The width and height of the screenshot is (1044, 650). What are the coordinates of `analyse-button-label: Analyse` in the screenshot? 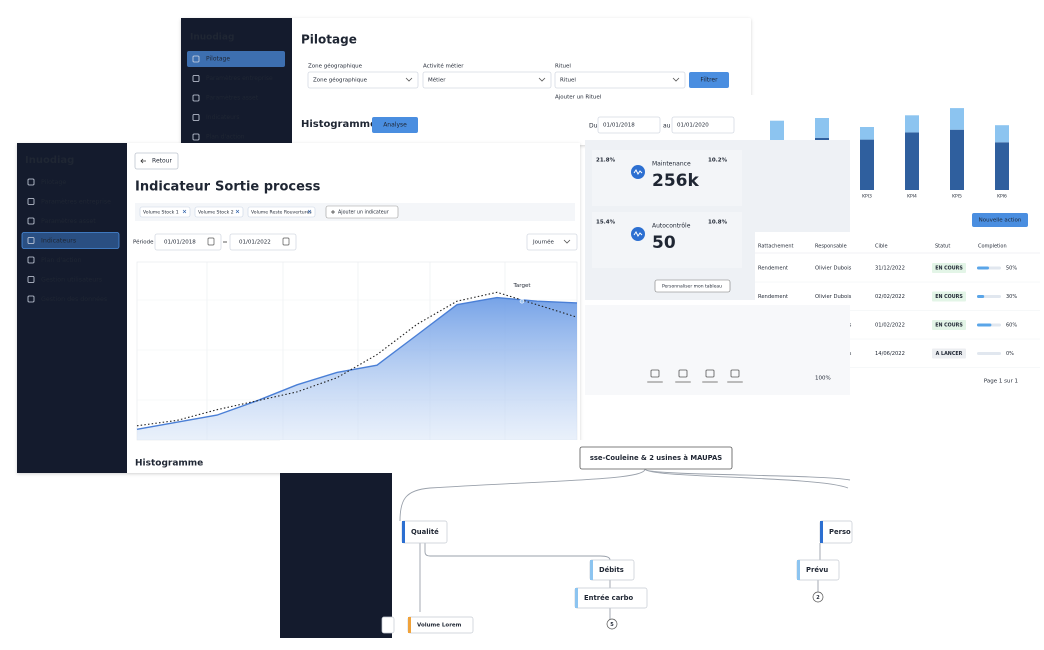 It's located at (395, 125).